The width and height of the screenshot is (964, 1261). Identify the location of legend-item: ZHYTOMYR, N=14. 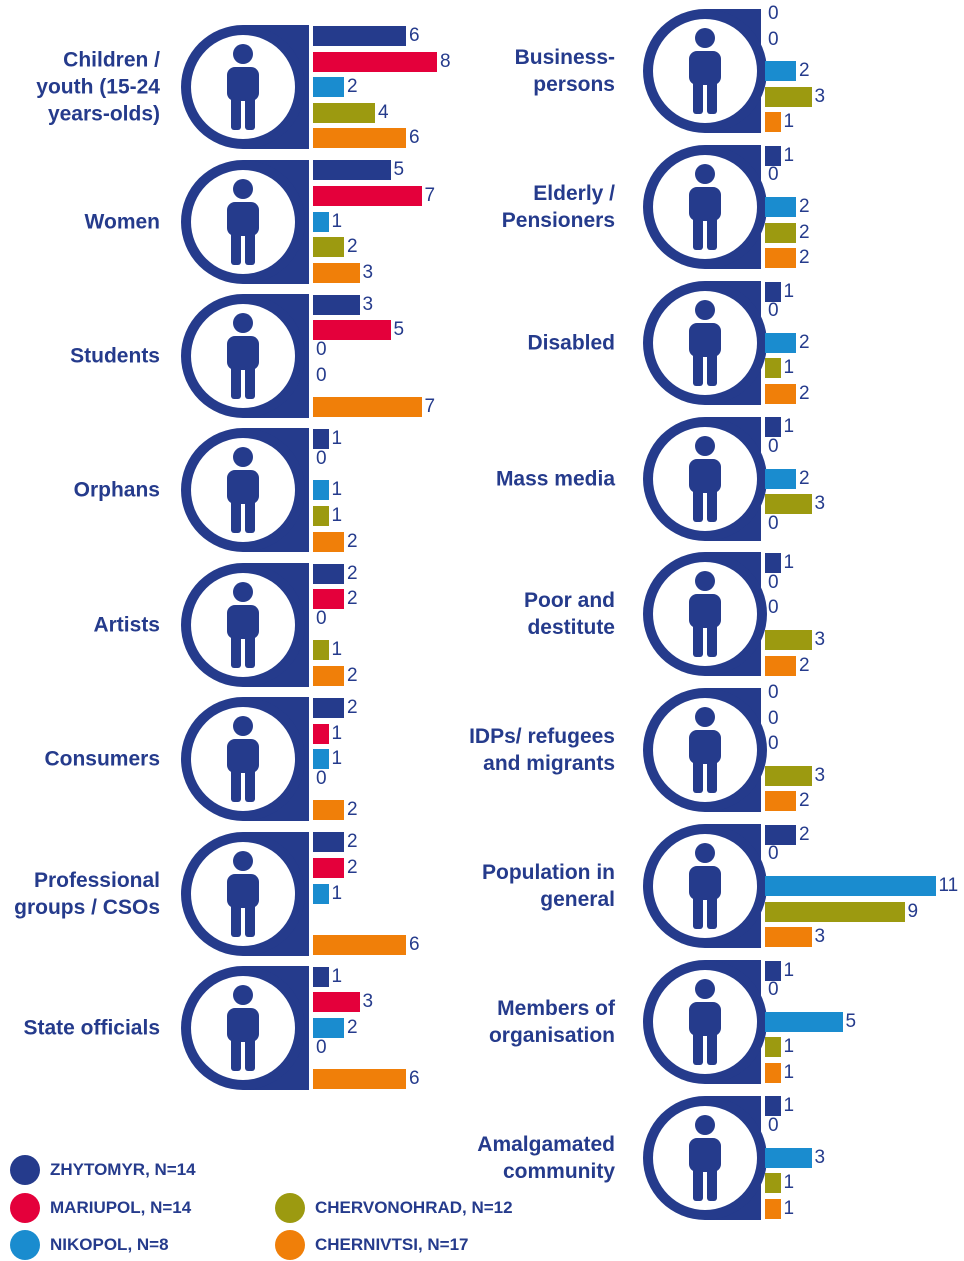
(103, 1170).